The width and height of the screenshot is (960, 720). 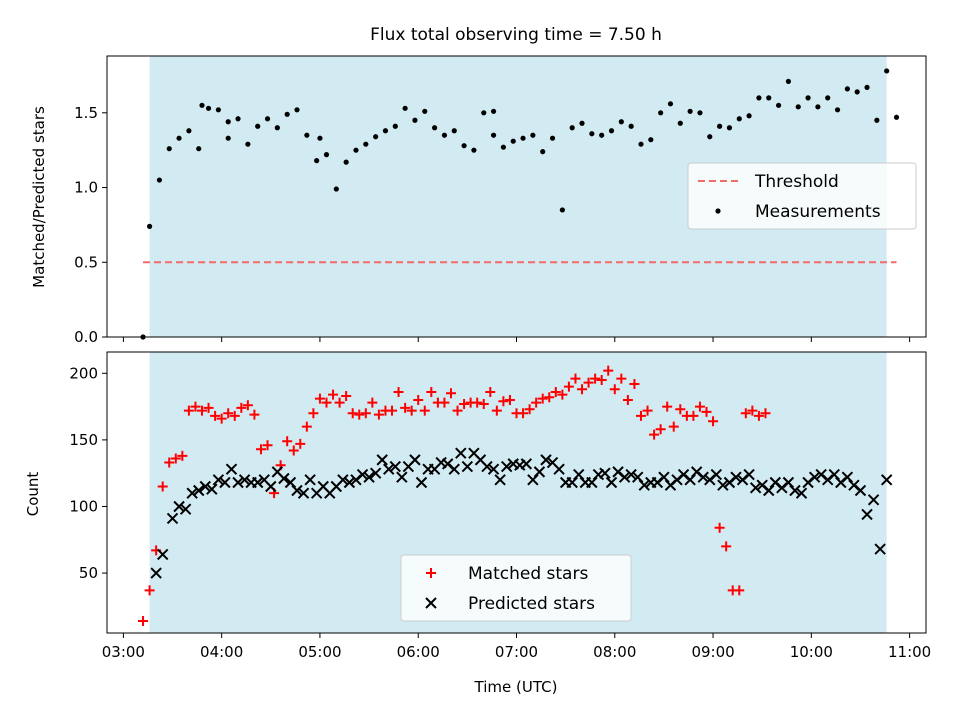 I want to click on x-tick-label: 07:00, so click(x=516, y=652).